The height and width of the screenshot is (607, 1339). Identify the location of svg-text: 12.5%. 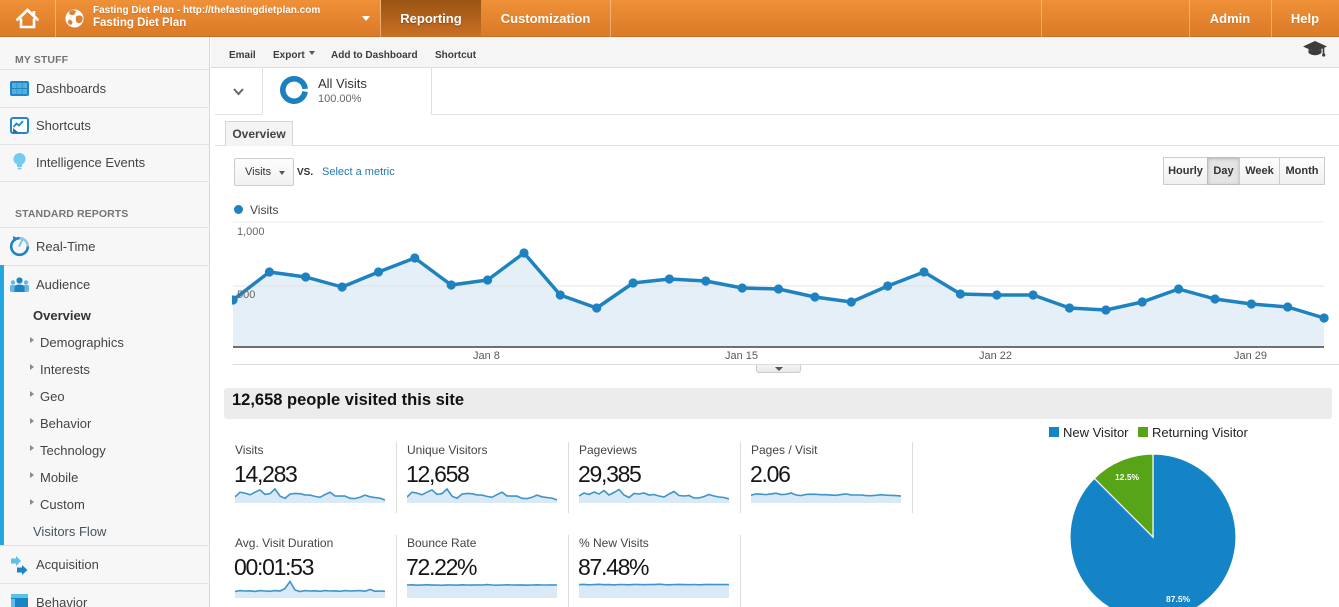
(1127, 477).